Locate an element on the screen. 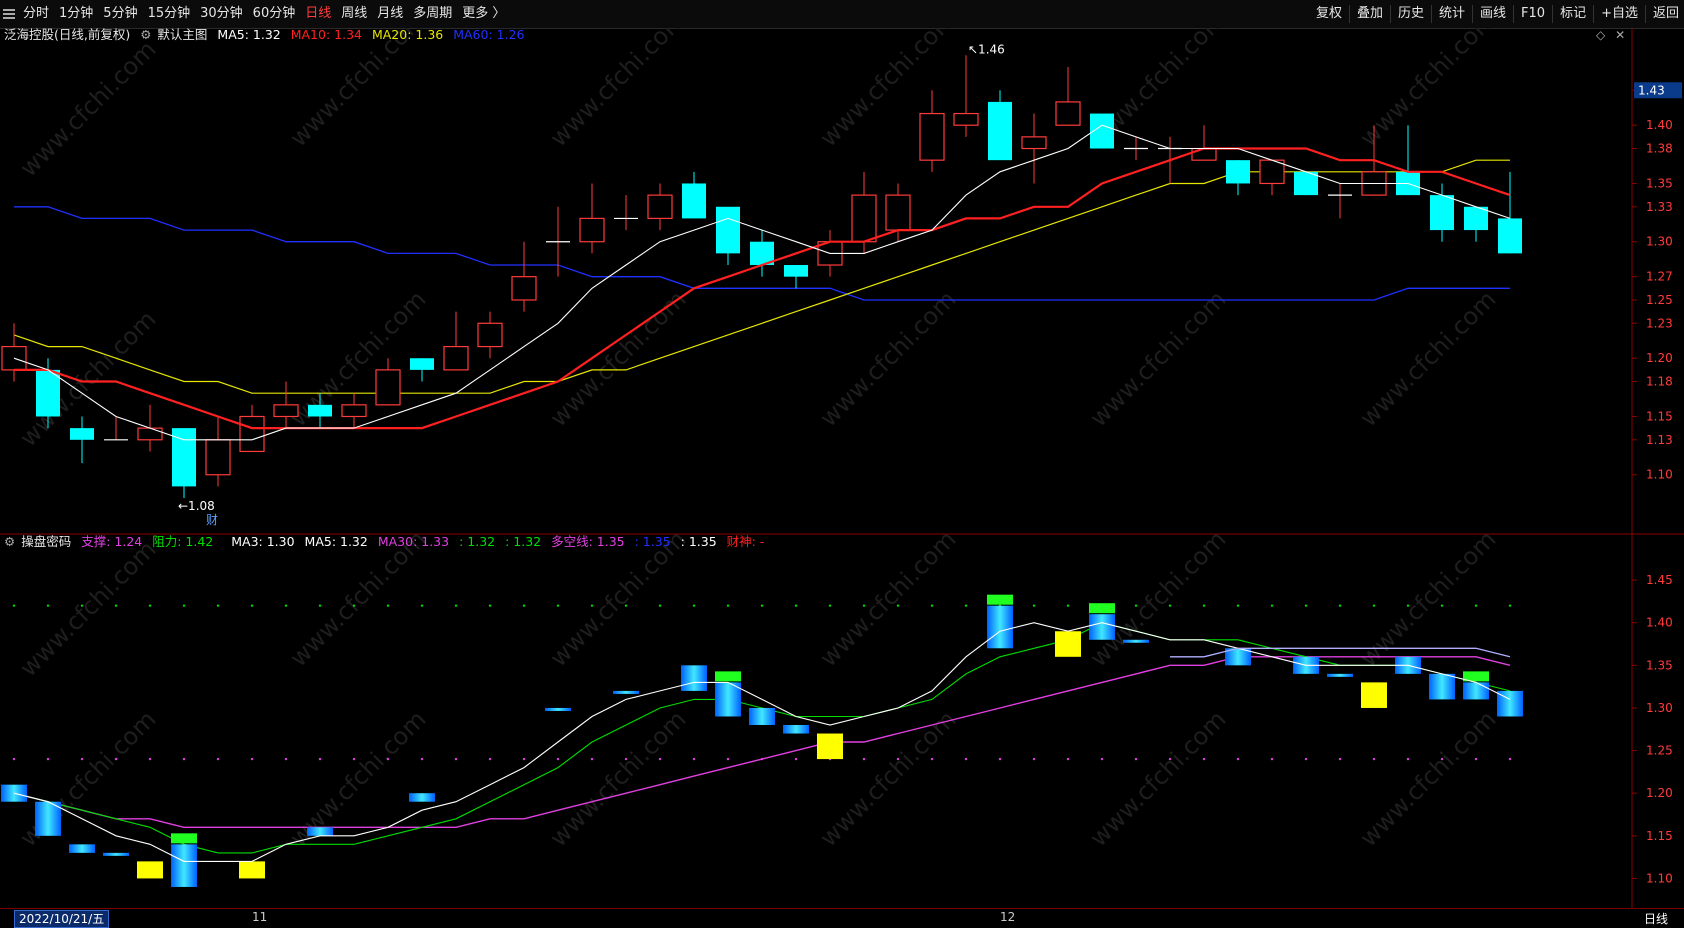 The height and width of the screenshot is (928, 1684). period-label: 日线 is located at coordinates (1656, 919).